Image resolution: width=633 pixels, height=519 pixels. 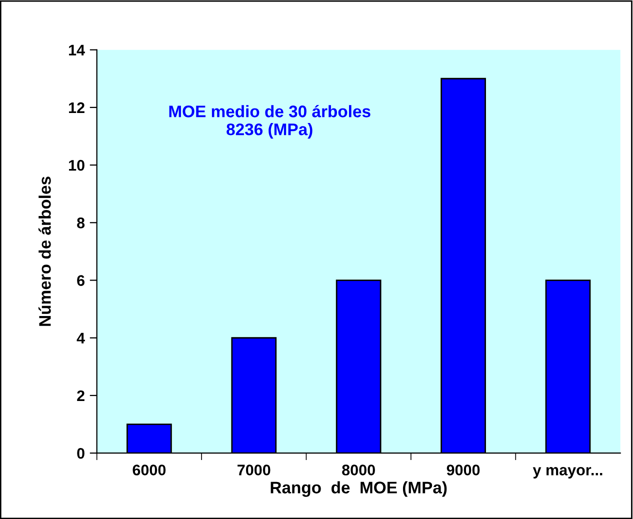 What do you see at coordinates (269, 121) in the screenshot?
I see `annotation: MOE medio de 30 árboles 8236 (MPa)` at bounding box center [269, 121].